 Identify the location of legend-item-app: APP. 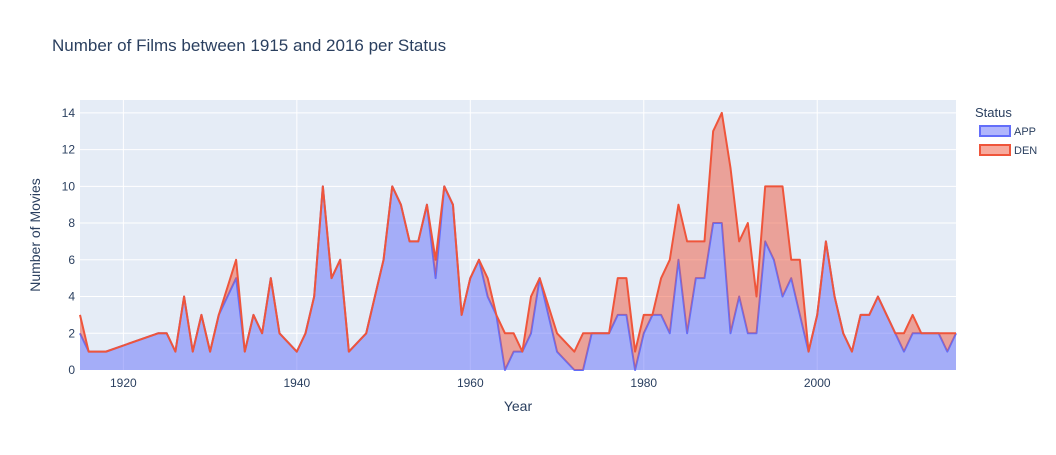
(1007, 131).